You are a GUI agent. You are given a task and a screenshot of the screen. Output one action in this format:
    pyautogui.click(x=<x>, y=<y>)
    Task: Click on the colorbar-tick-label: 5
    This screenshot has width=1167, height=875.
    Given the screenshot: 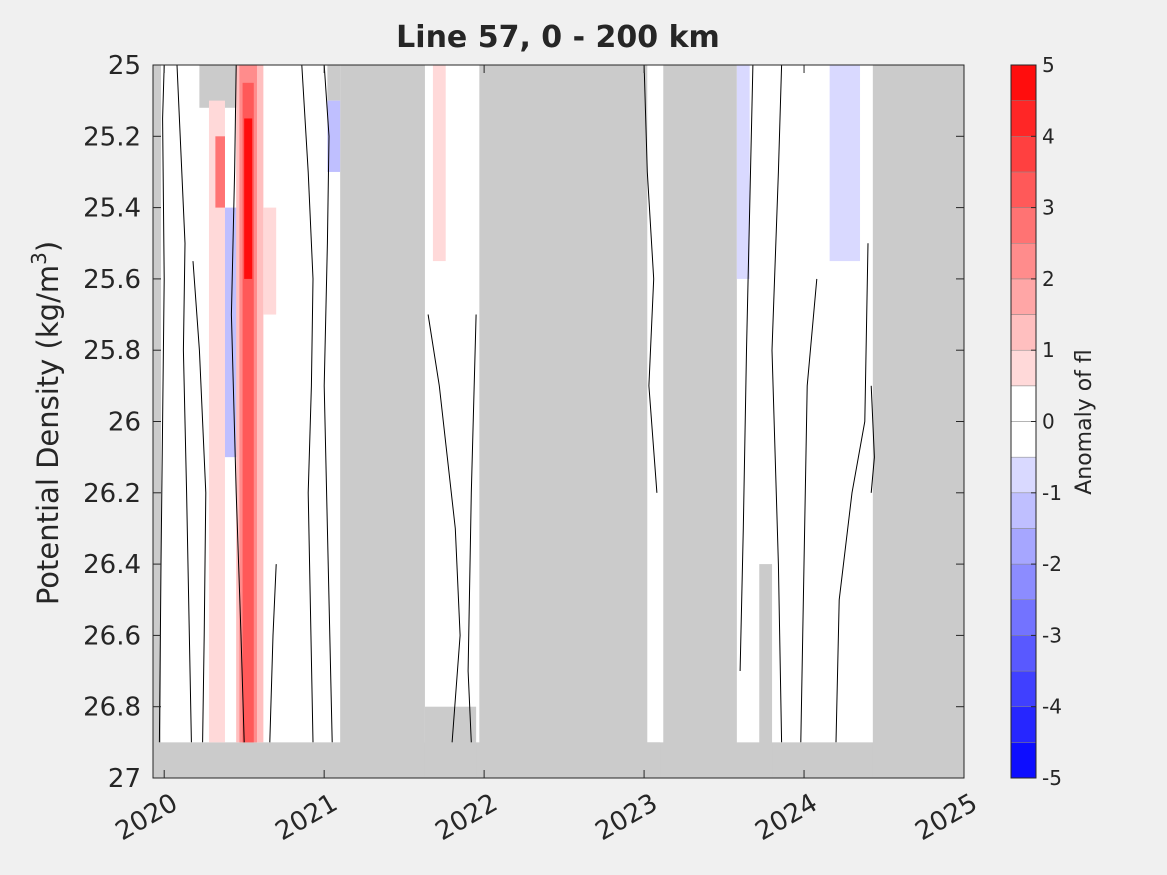 What is the action you would take?
    pyautogui.click(x=1048, y=65)
    